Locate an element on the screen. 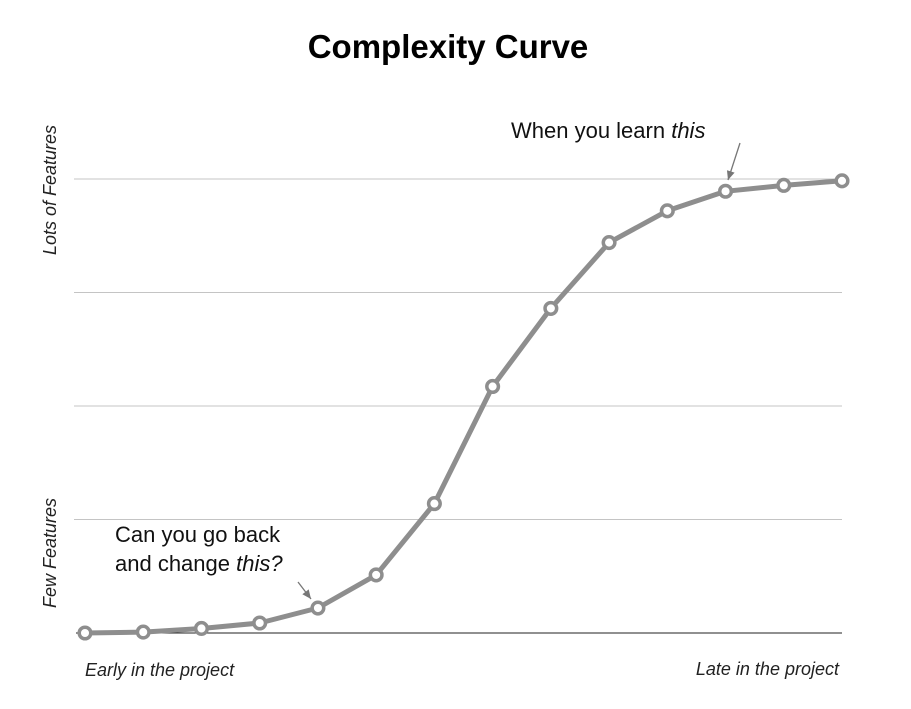 This screenshot has height=709, width=911. x-axis-label-left: Early in the project is located at coordinates (160, 670).